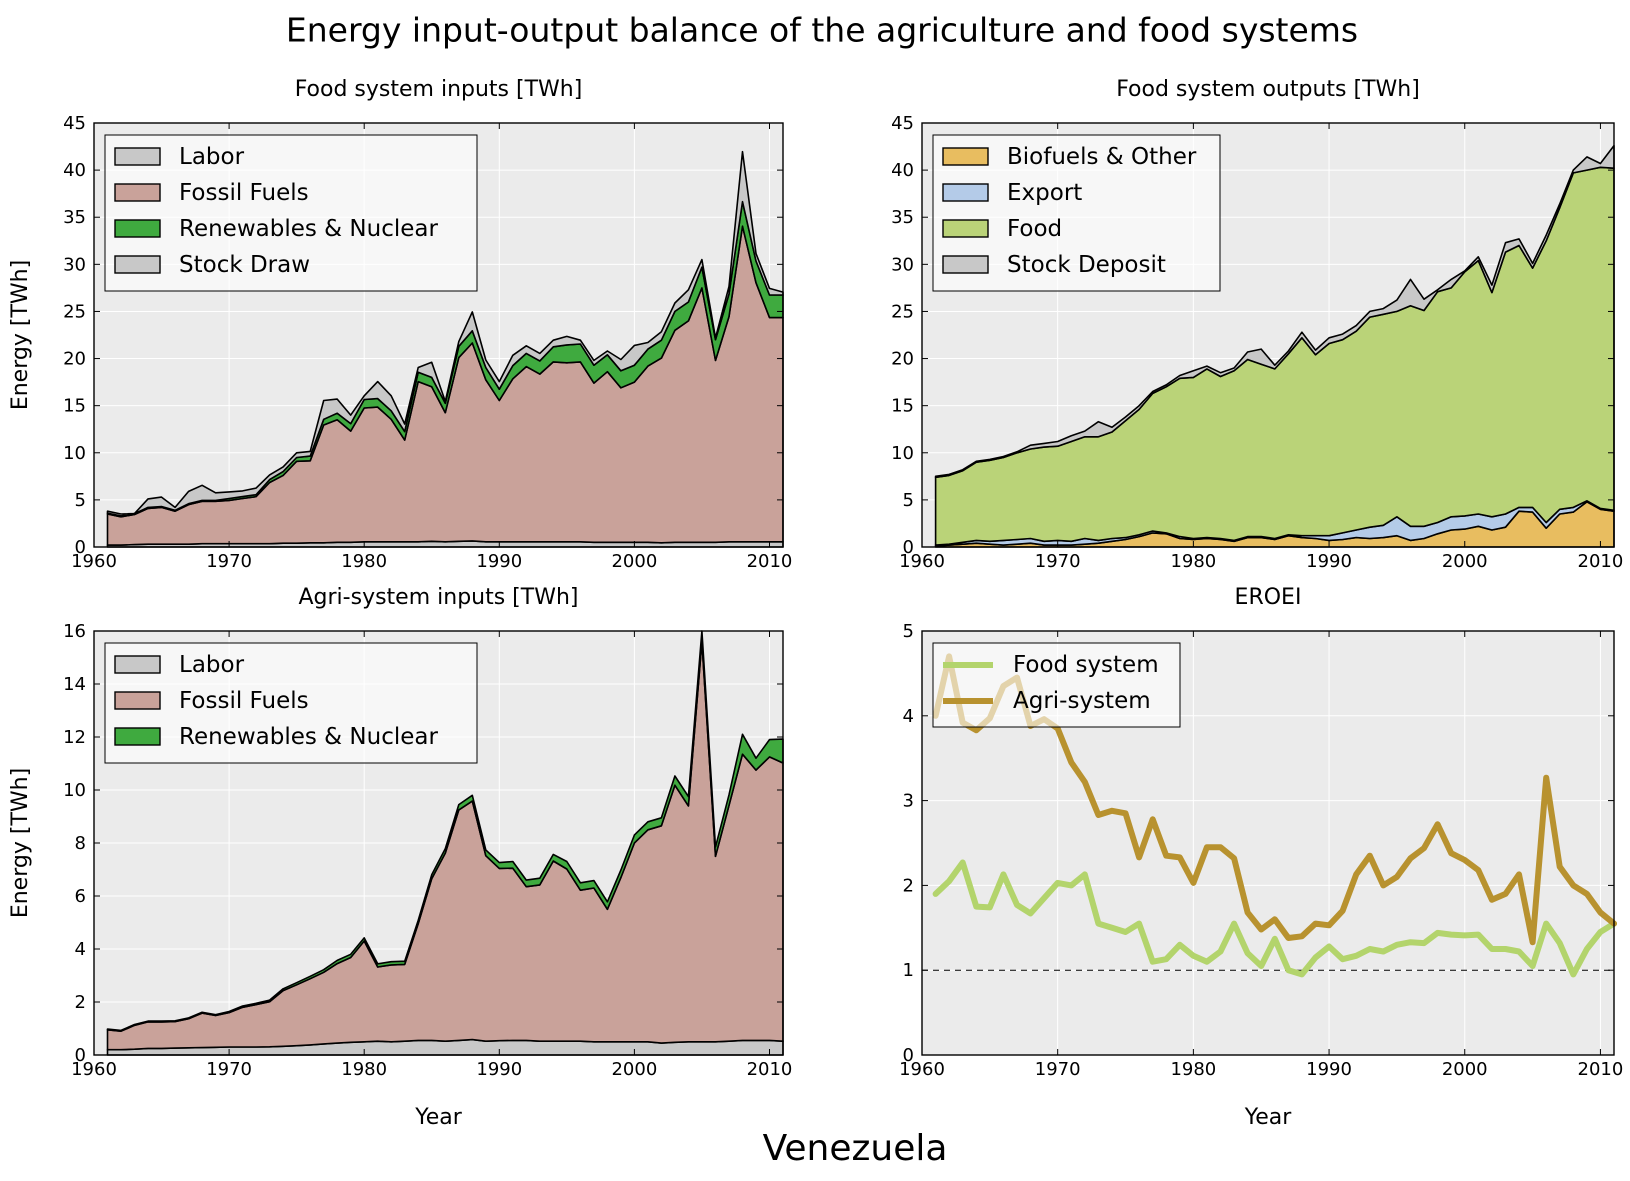 The image size is (1630, 1181). What do you see at coordinates (439, 597) in the screenshot?
I see `panel-title: Agri-system inputs [TWh]` at bounding box center [439, 597].